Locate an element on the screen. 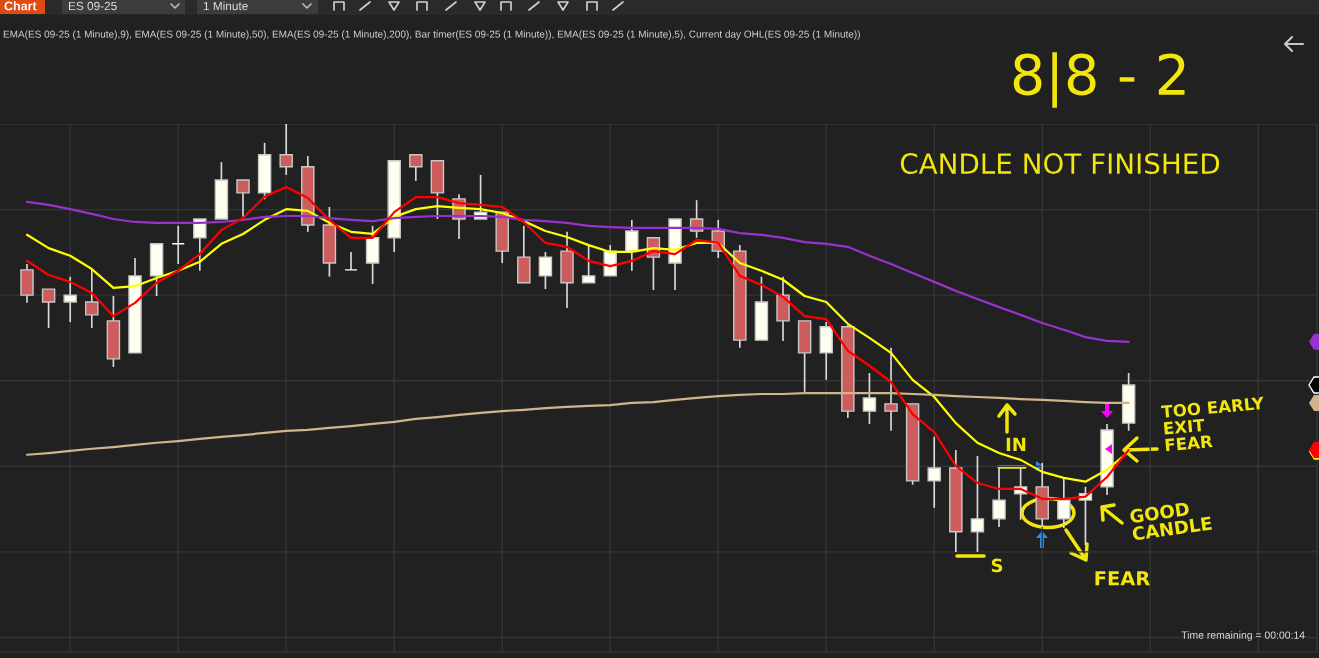  annotation: IN is located at coordinates (1016, 444).